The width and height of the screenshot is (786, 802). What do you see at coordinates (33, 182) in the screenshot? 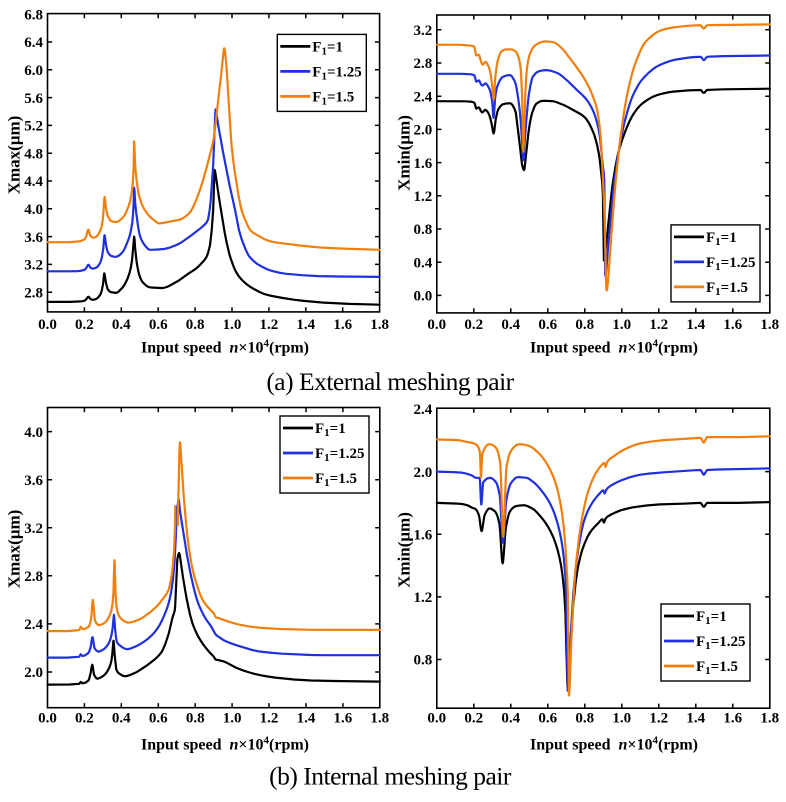
I see `svg-text: 4.4` at bounding box center [33, 182].